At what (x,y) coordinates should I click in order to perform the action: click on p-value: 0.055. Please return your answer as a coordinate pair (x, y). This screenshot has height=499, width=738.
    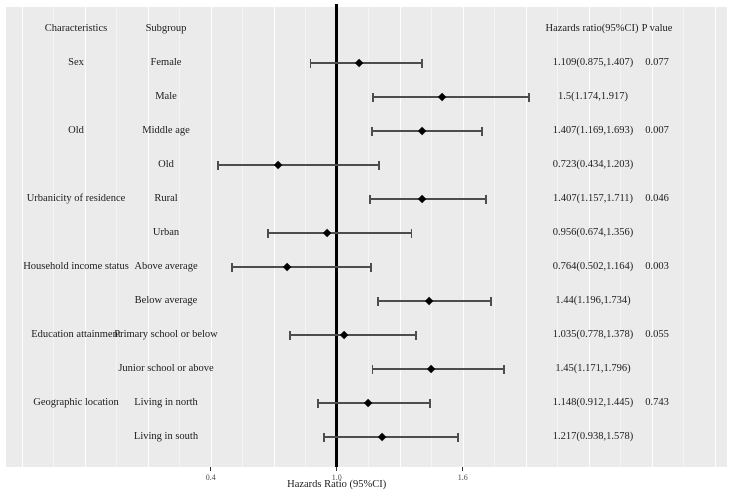
    Looking at the image, I should click on (657, 334).